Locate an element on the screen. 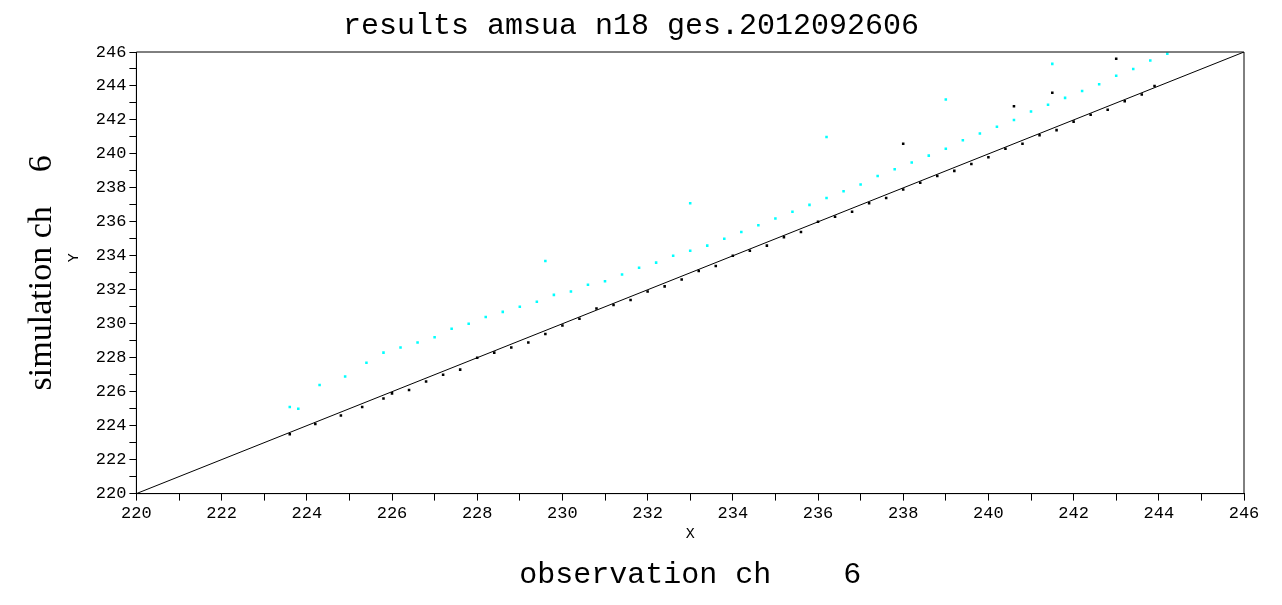 Image resolution: width=1282 pixels, height=605 pixels. text: X is located at coordinates (690, 534).